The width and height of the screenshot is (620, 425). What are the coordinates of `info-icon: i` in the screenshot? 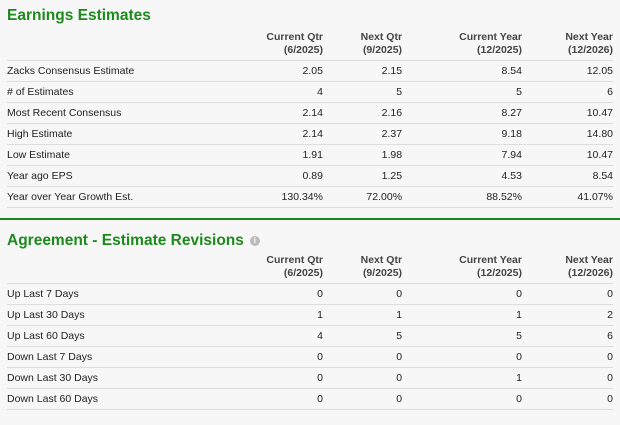 It's located at (254, 241).